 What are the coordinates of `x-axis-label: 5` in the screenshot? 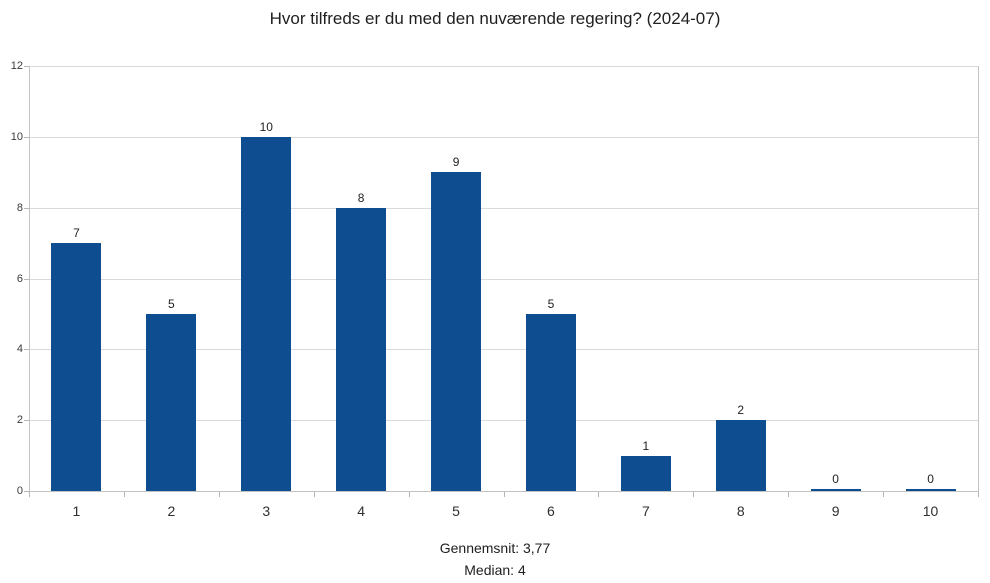 It's located at (456, 511).